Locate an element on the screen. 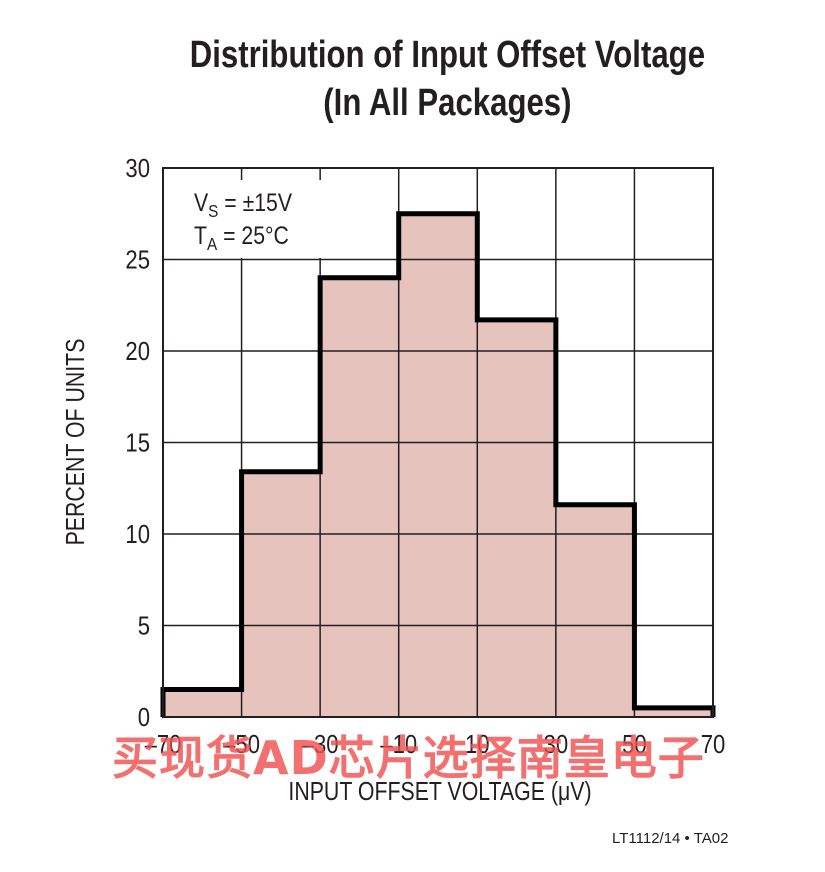 Image resolution: width=825 pixels, height=872 pixels. y-tick-label: 5 is located at coordinates (144, 626).